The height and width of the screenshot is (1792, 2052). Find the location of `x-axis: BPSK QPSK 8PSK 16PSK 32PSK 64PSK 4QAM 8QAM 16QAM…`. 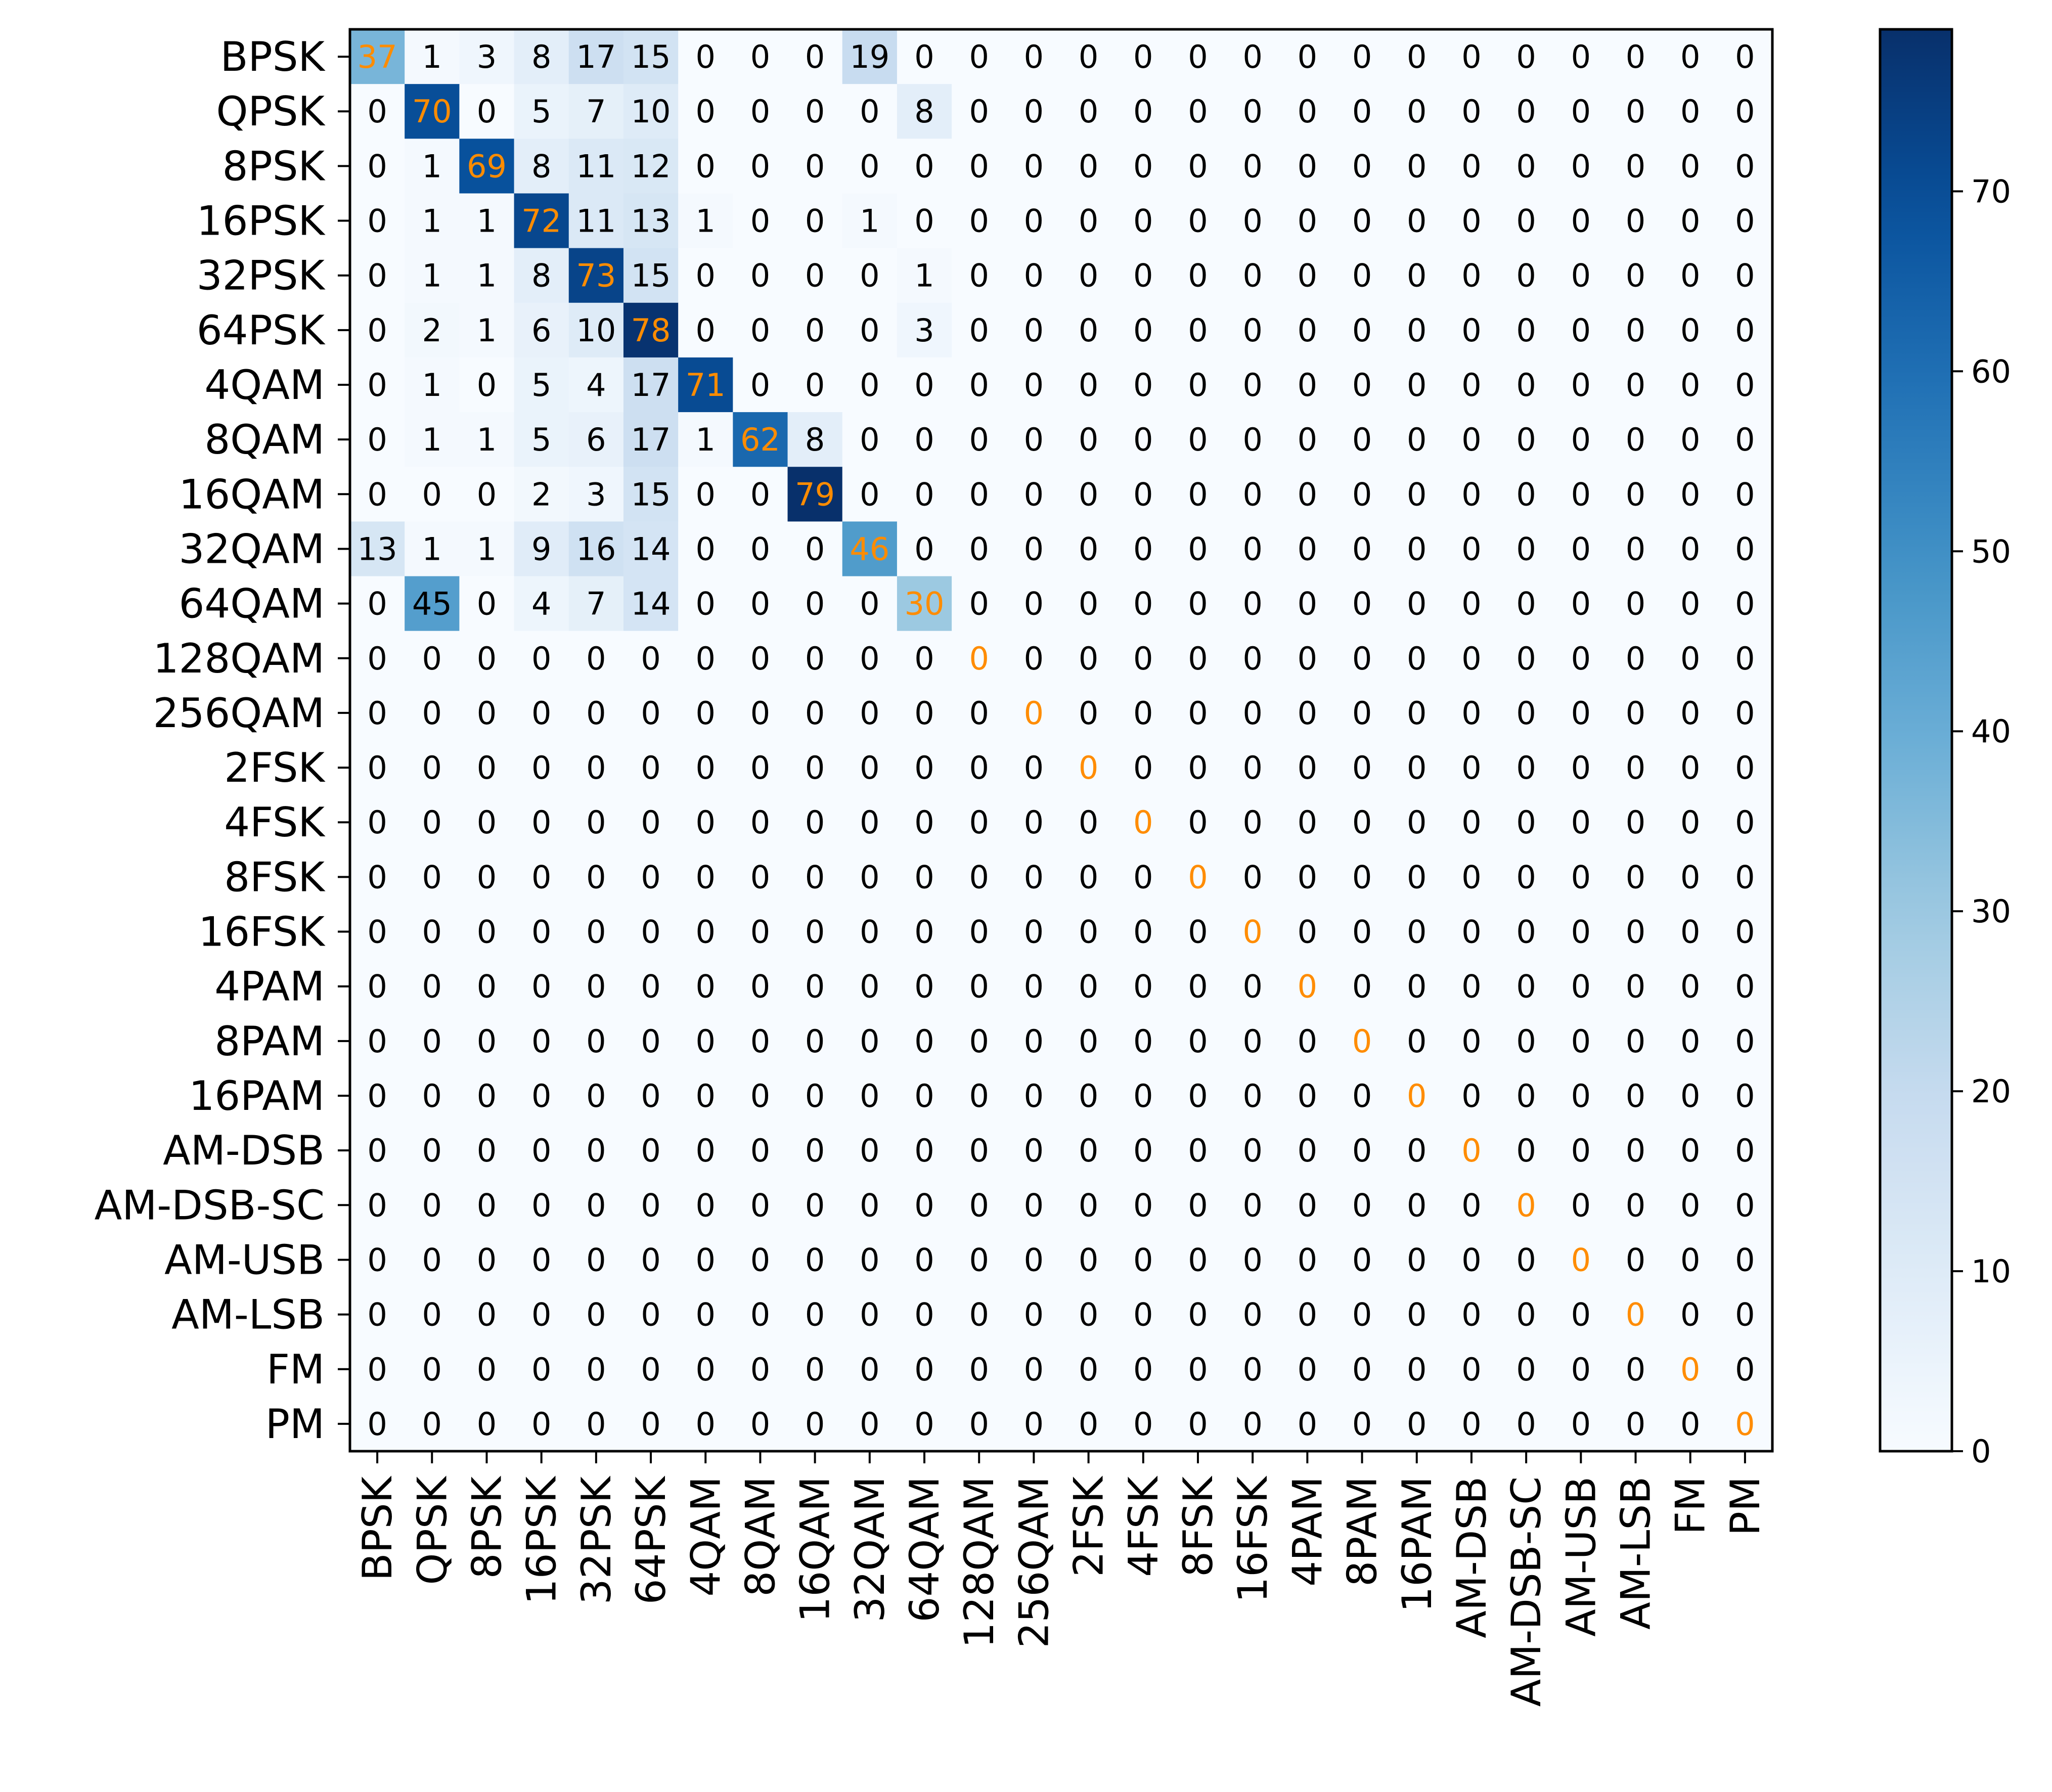

x-axis: BPSK QPSK 8PSK 16PSK 32PSK 64PSK 4QAM 8QAM 16QAM… is located at coordinates (1061, 1579).